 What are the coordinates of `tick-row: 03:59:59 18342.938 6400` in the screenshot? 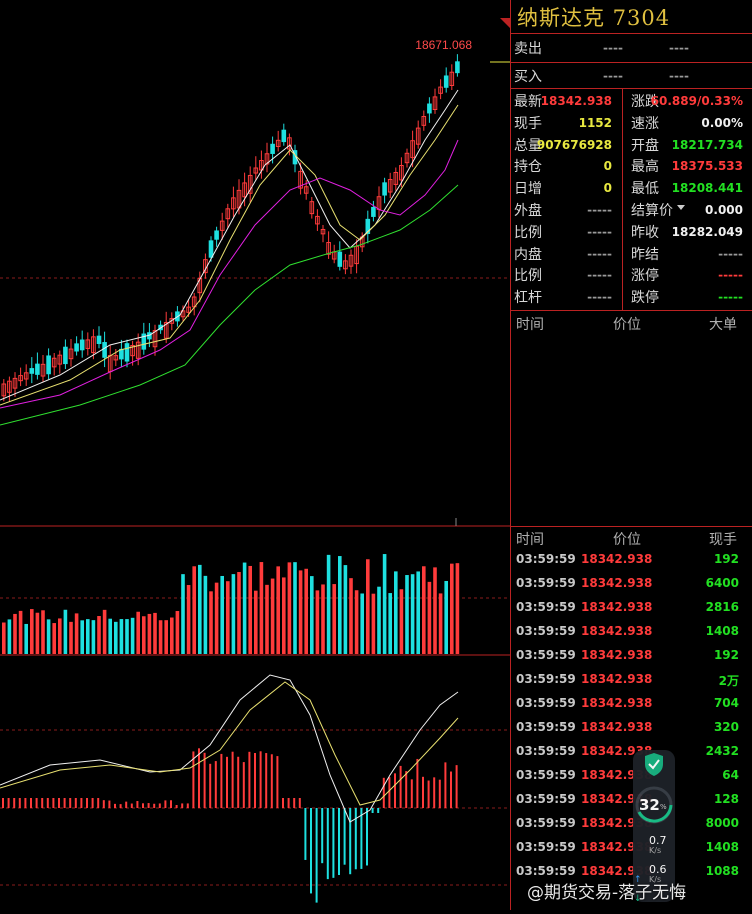 It's located at (631, 584).